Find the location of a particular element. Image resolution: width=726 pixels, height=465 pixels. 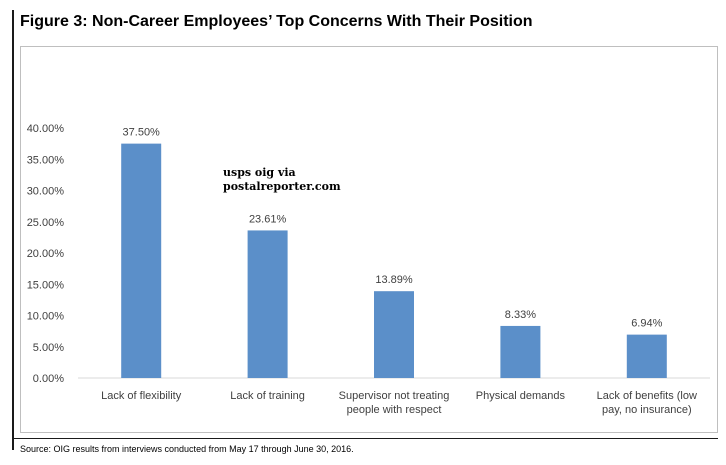

data-label: 23.61% is located at coordinates (268, 219).